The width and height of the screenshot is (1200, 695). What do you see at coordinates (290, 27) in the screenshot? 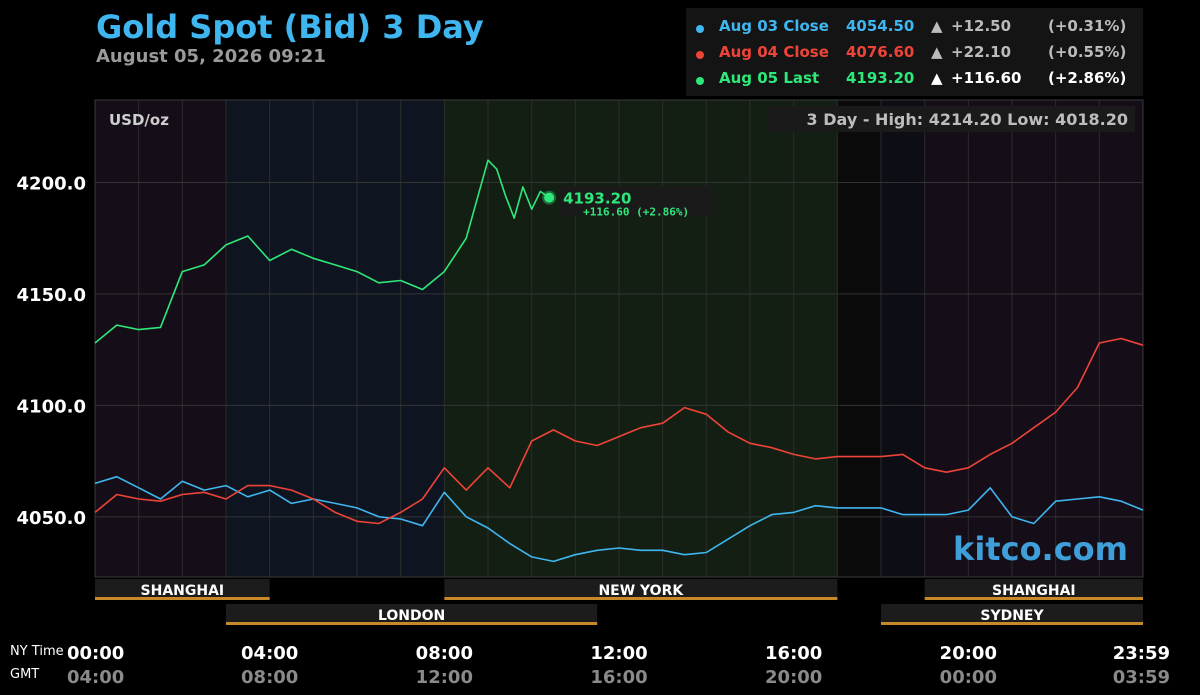
I see `page-title: Gold Spot (Bid) 3 Day` at bounding box center [290, 27].